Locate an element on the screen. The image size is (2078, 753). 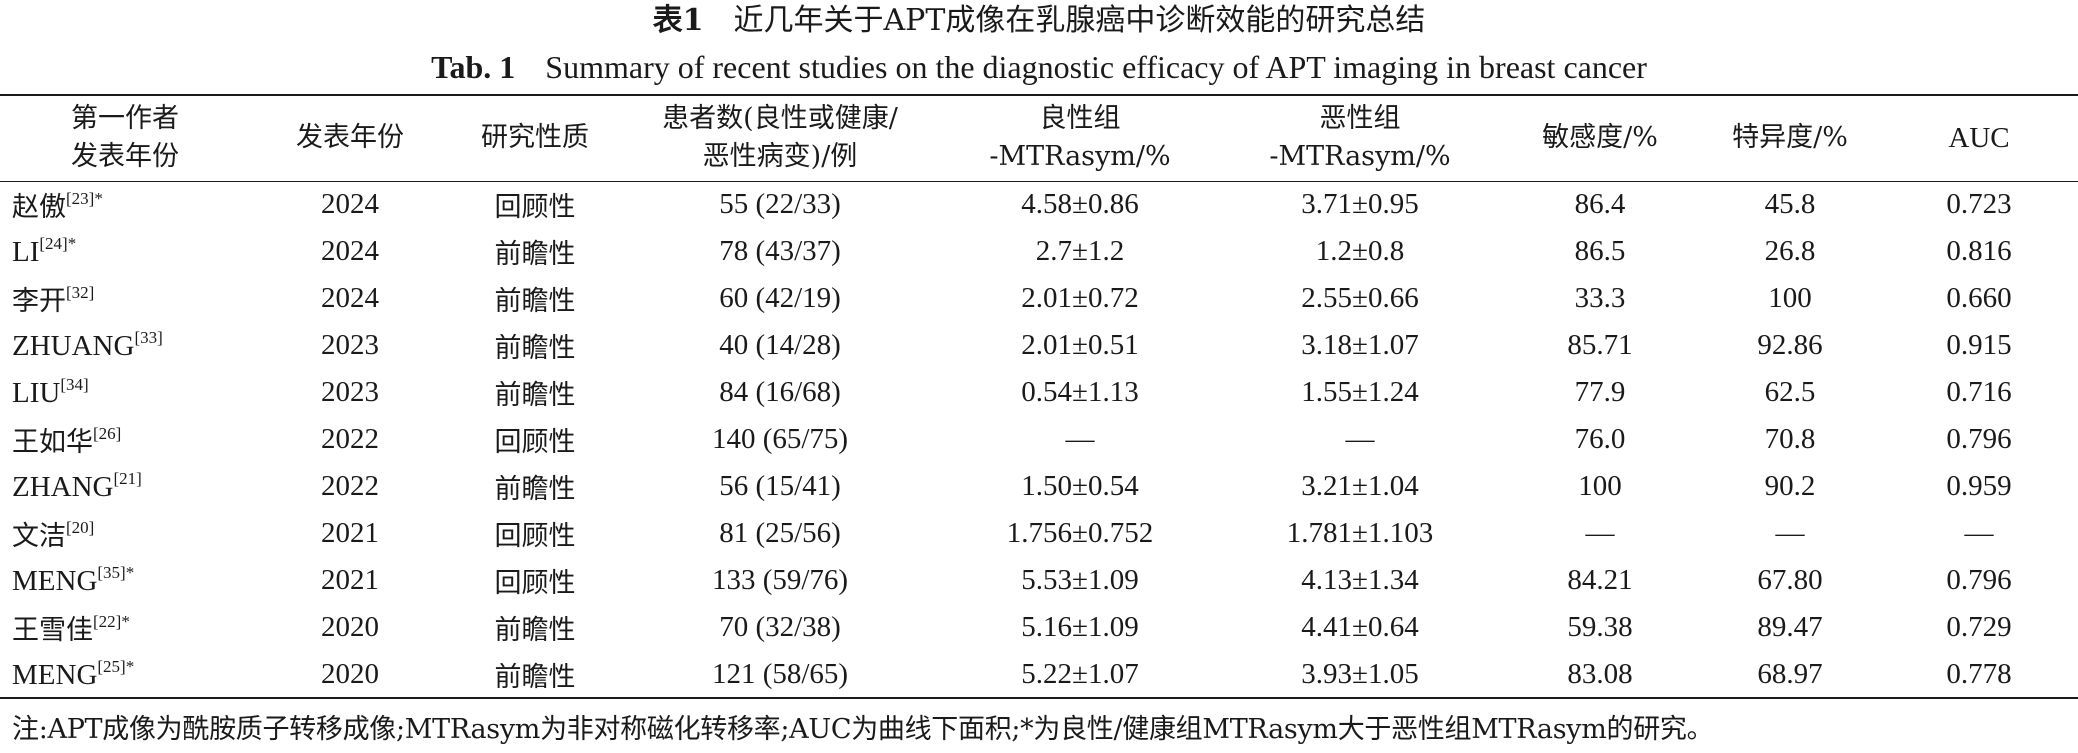
cell-sensitivity: 83.08 is located at coordinates (1600, 675).